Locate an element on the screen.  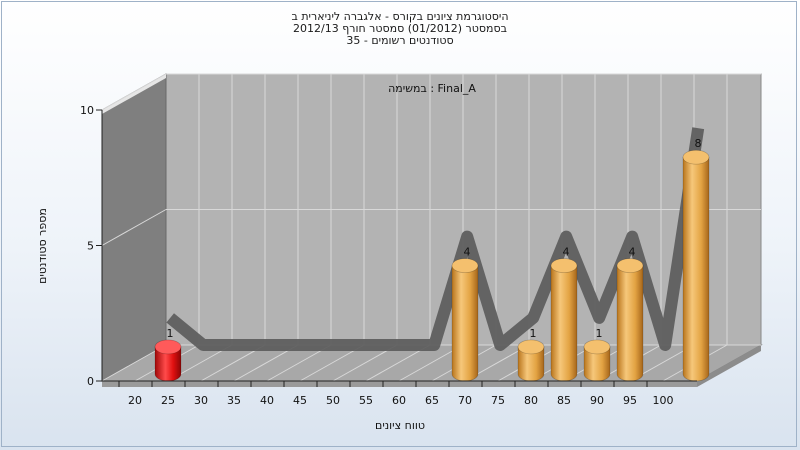
x-tick-label: 45 is located at coordinates (300, 400).